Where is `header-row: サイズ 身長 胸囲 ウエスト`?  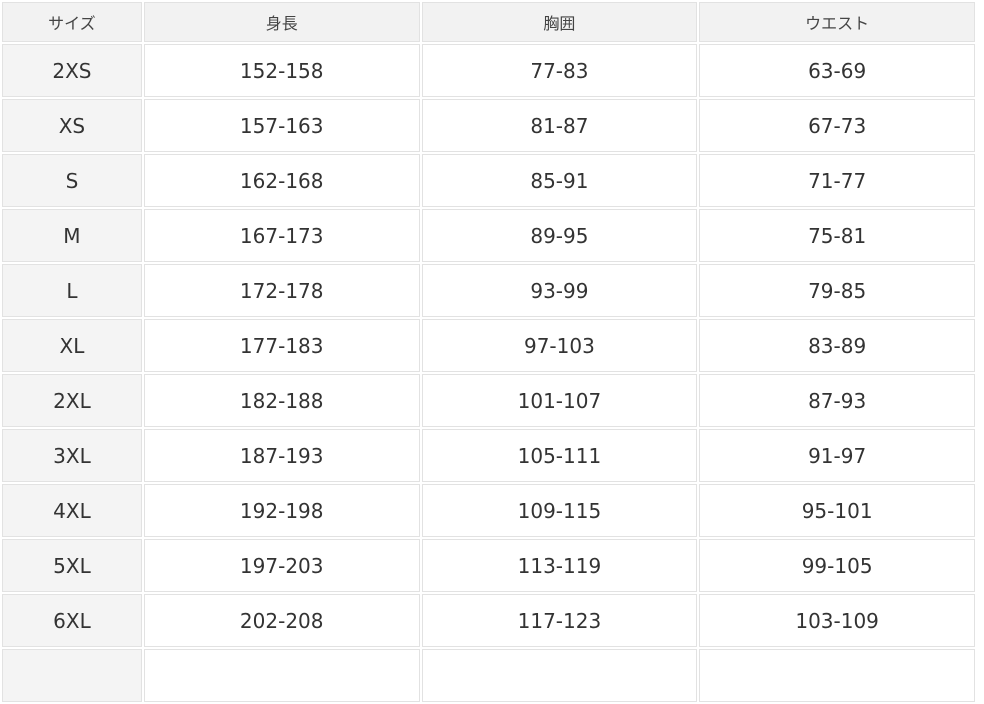 header-row: サイズ 身長 胸囲 ウエスト is located at coordinates (488, 22).